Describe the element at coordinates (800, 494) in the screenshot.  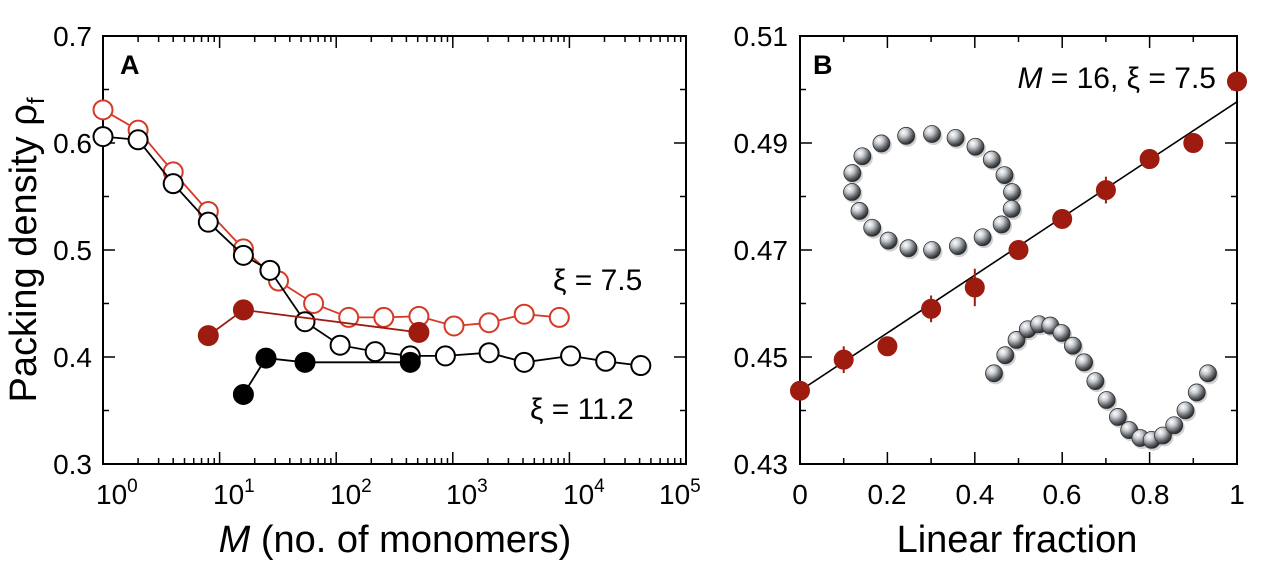
I see `panel-b-x-tick-label: 0` at that location.